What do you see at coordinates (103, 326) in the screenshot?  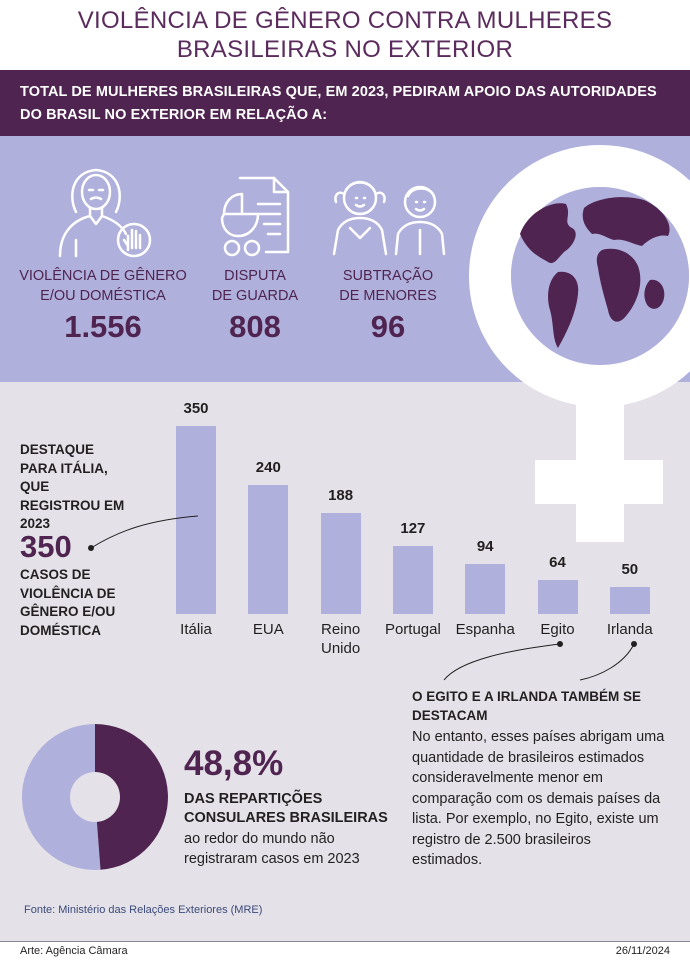 I see `stat-value-violence: 1.556` at bounding box center [103, 326].